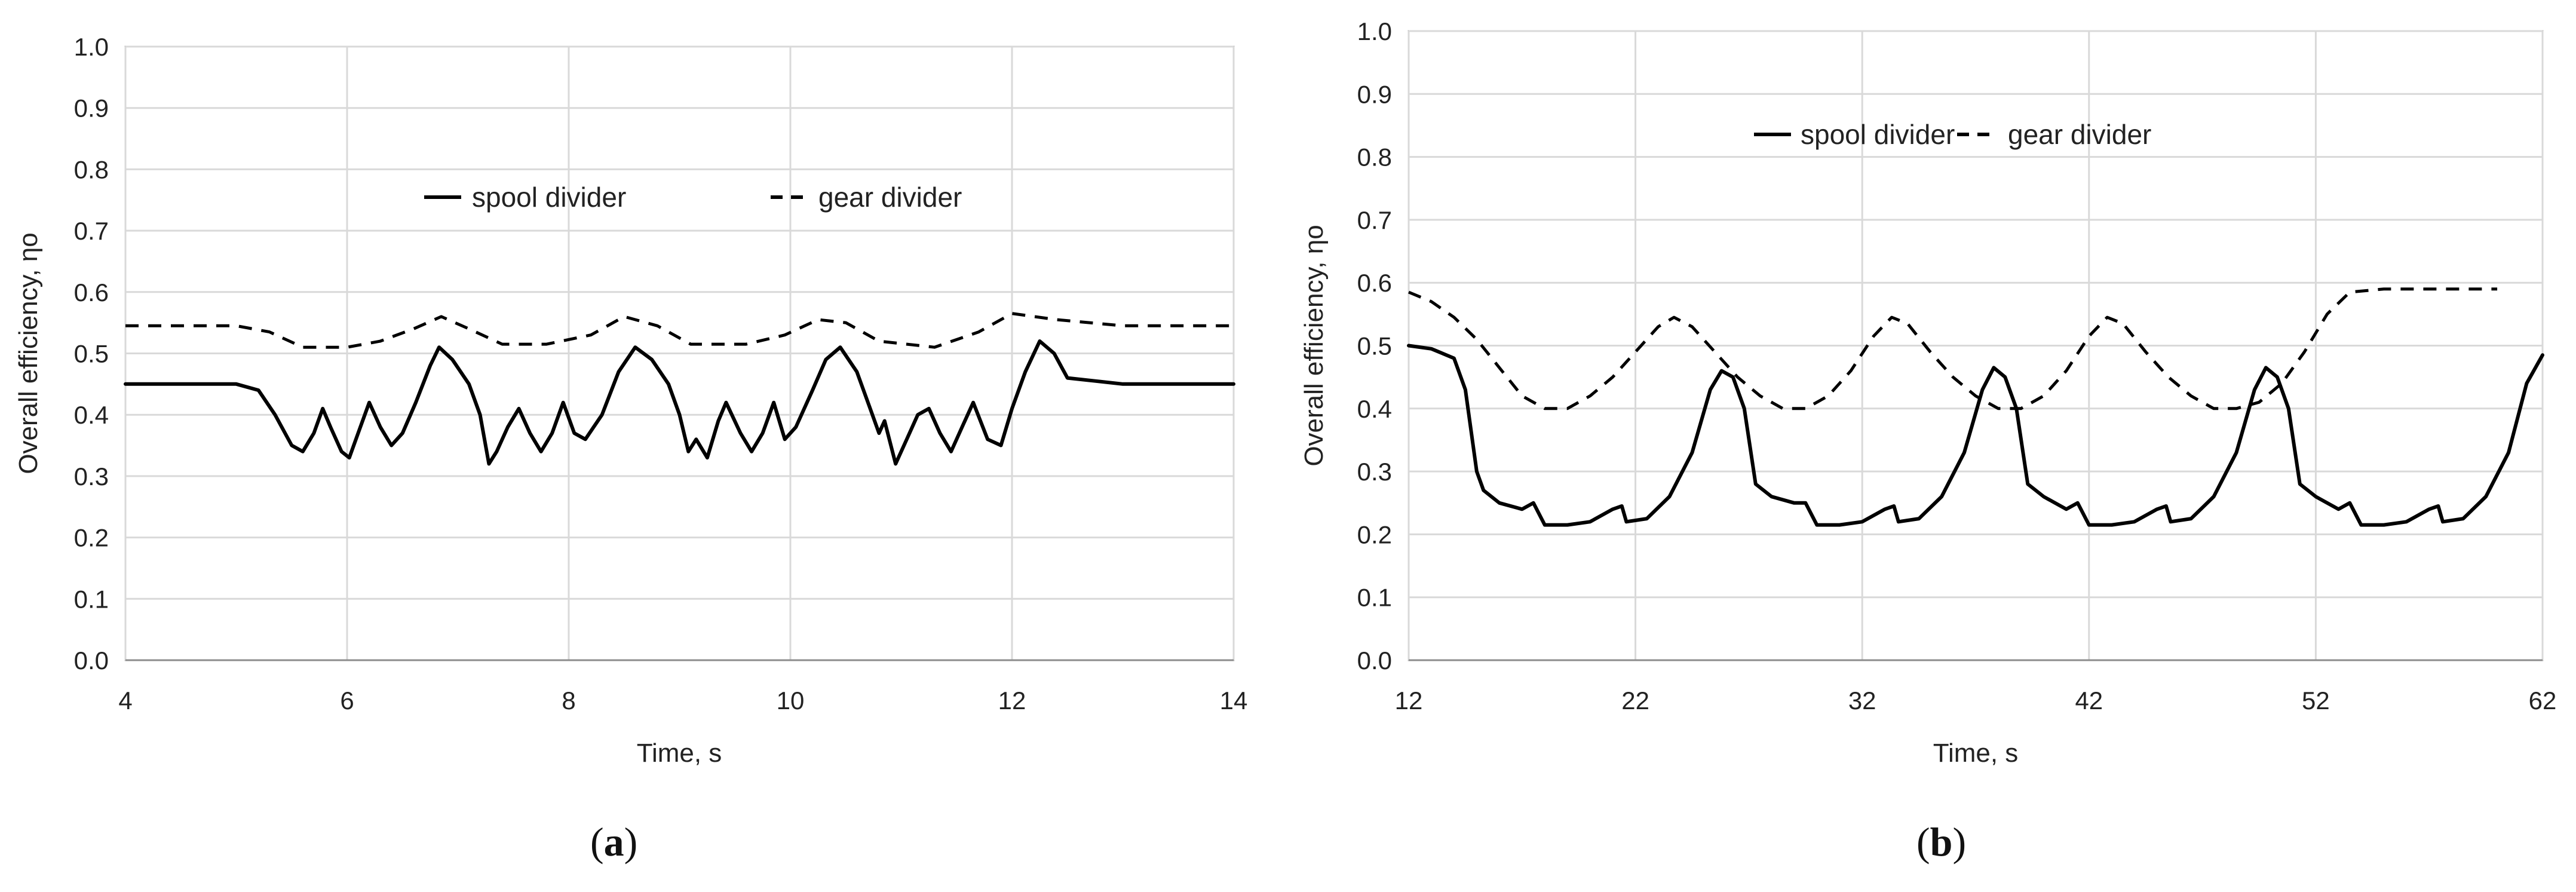  Describe the element at coordinates (568, 700) in the screenshot. I see `x-tick-label: 8` at that location.